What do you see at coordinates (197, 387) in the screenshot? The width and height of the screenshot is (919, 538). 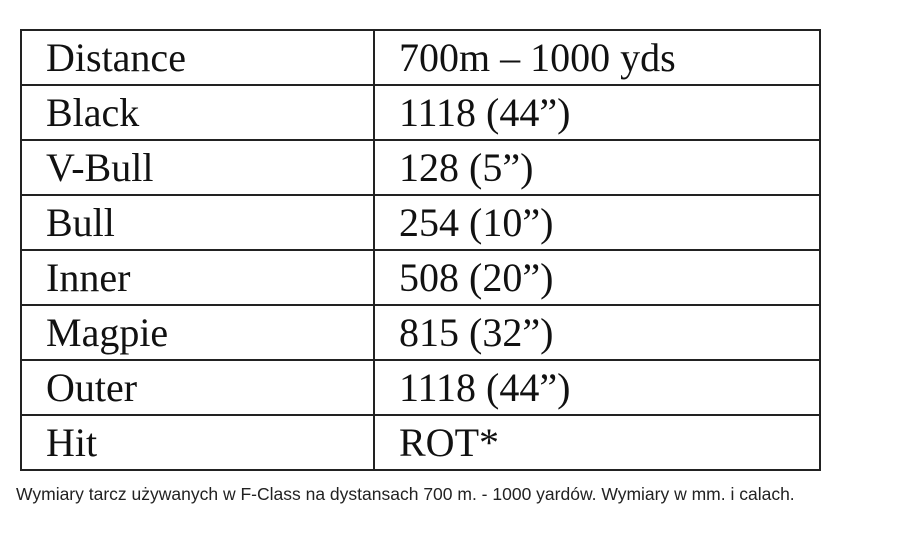 I see `row-label: Outer` at bounding box center [197, 387].